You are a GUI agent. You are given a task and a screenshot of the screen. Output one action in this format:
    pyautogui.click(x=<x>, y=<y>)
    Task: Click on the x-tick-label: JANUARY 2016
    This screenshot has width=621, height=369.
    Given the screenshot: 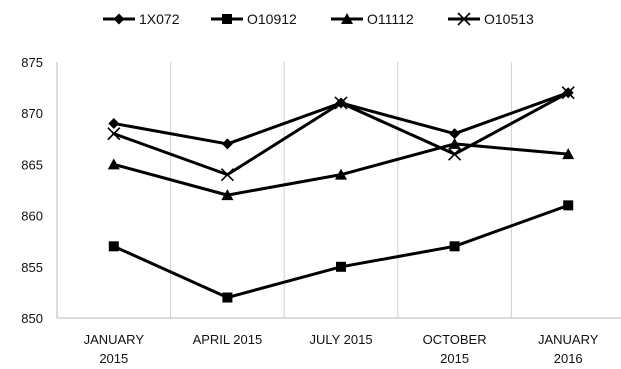 What is the action you would take?
    pyautogui.click(x=568, y=349)
    